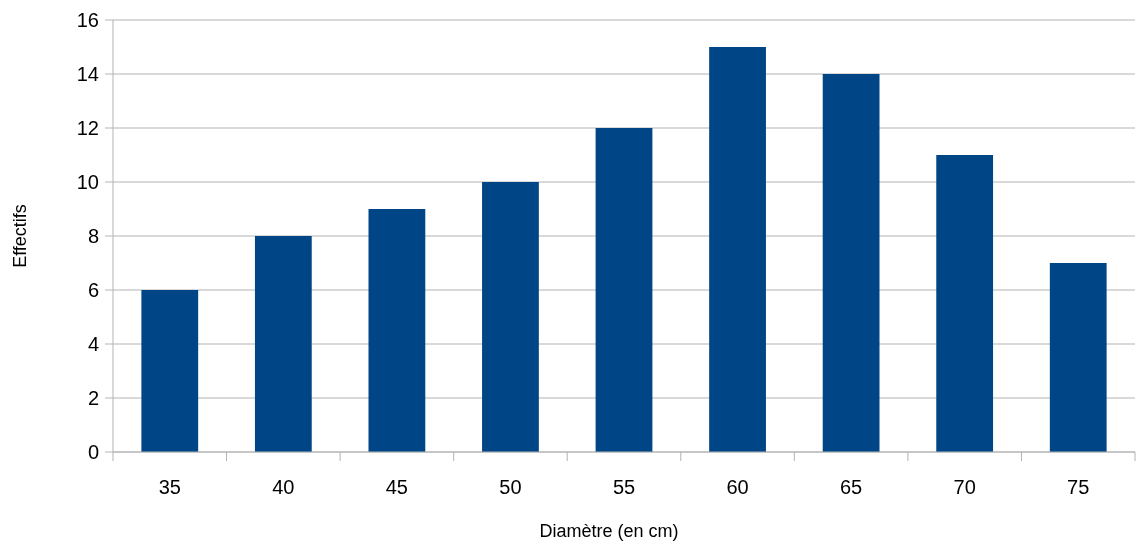 The height and width of the screenshot is (548, 1139). I want to click on x-axis-title: Diamètre (en cm), so click(609, 531).